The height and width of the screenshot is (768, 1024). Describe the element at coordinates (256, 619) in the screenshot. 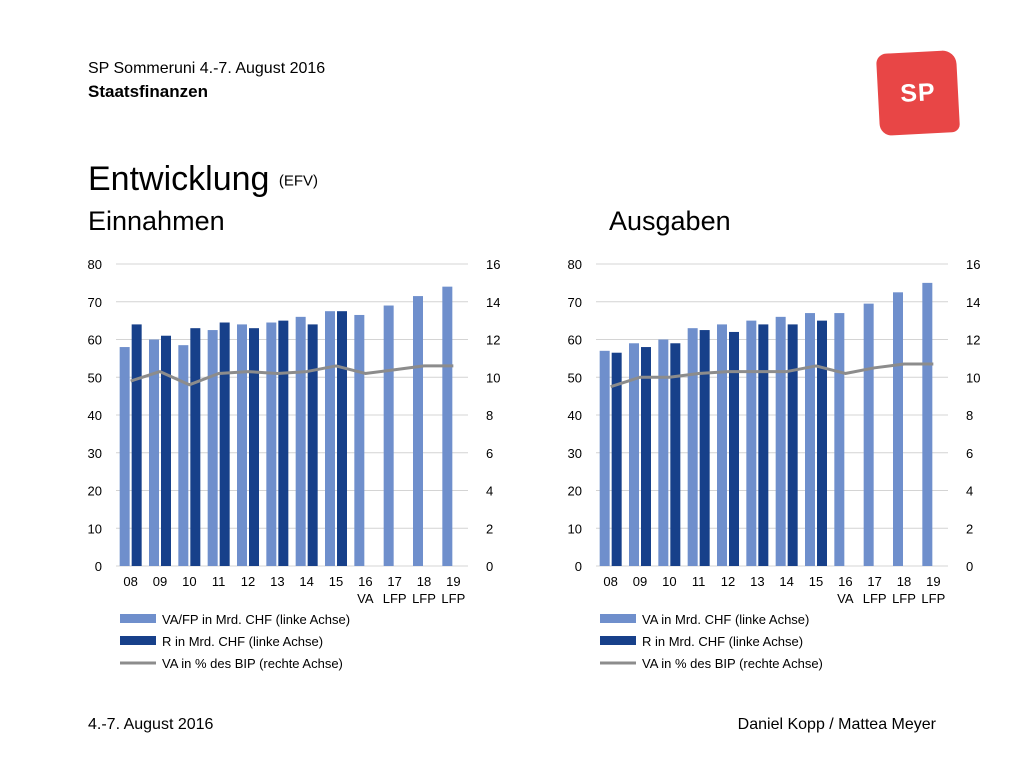

I see `legend-label: VA/FP in Mrd. CHF (linke Achse)` at that location.